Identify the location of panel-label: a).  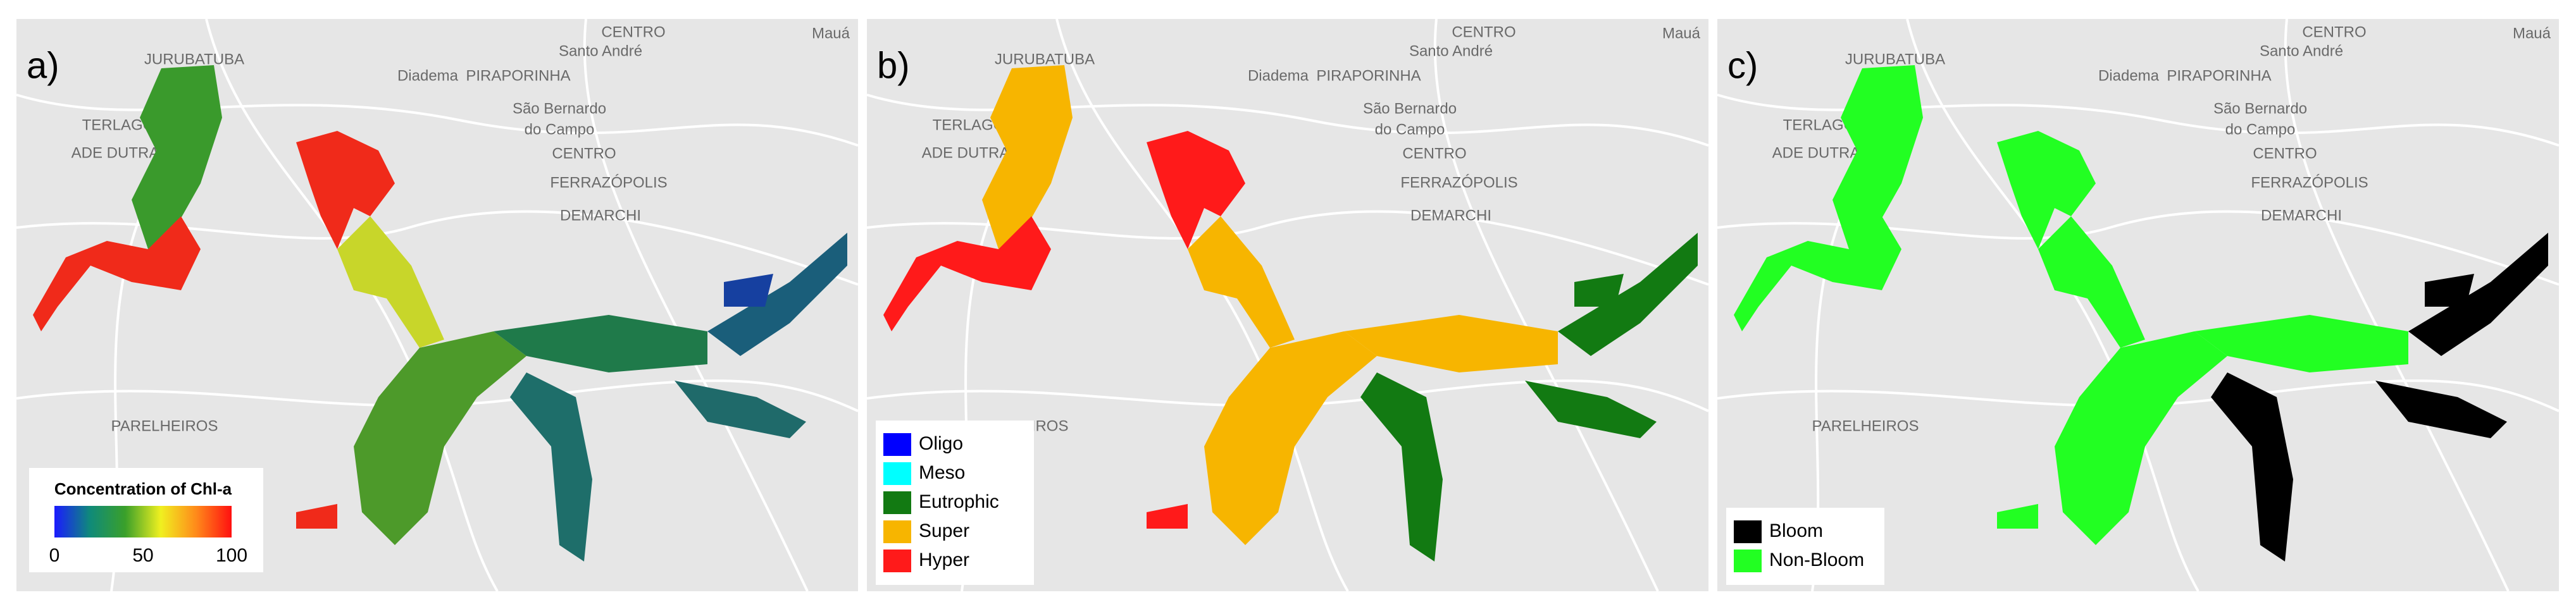
(43, 65).